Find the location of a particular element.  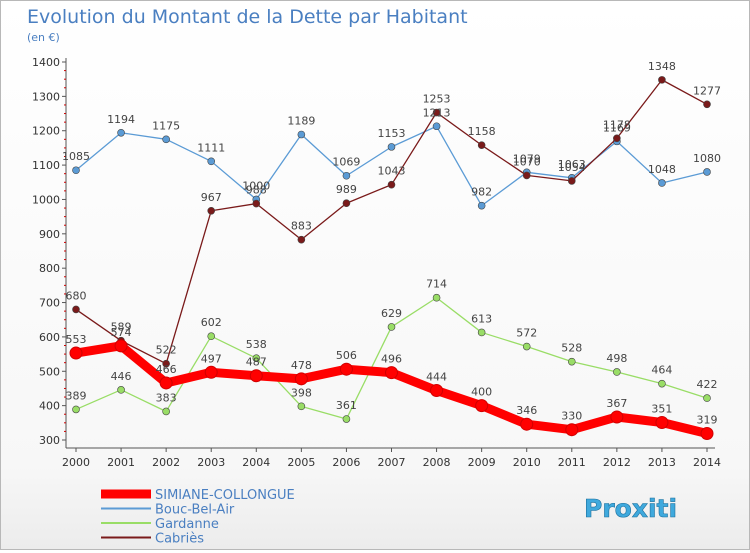

data-label: 1063 is located at coordinates (572, 164).